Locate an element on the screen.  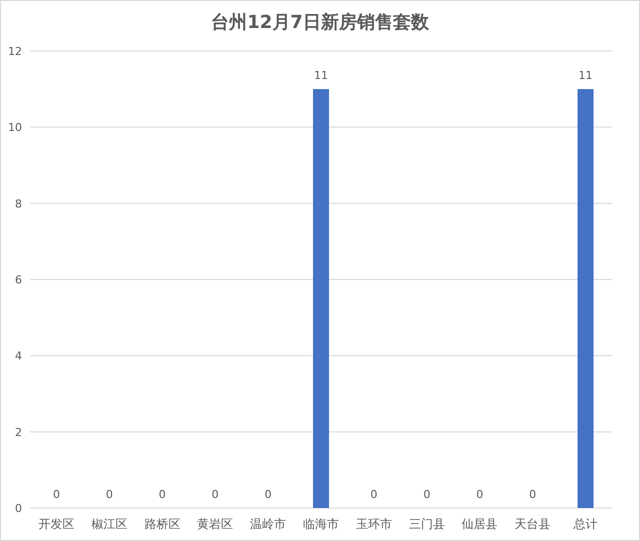
x-tick-label: 路桥区 is located at coordinates (162, 524).